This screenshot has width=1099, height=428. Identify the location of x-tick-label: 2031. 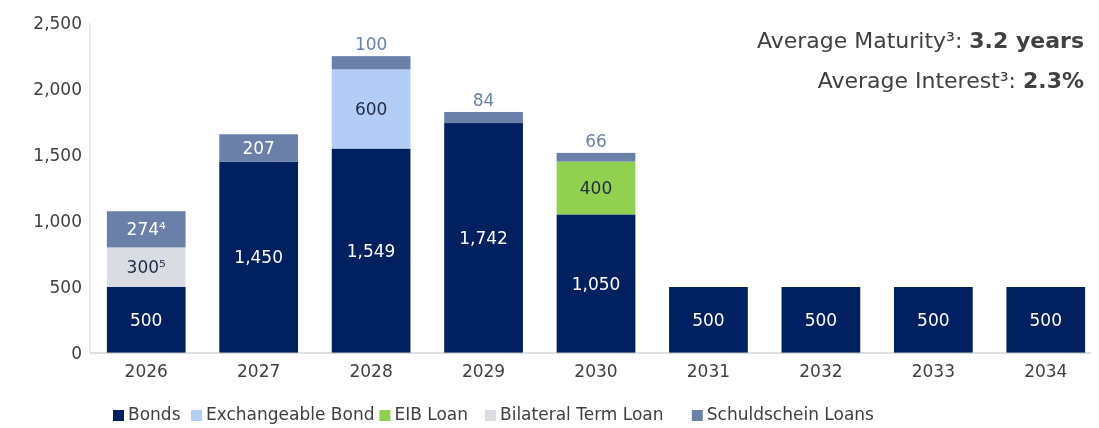
(708, 371).